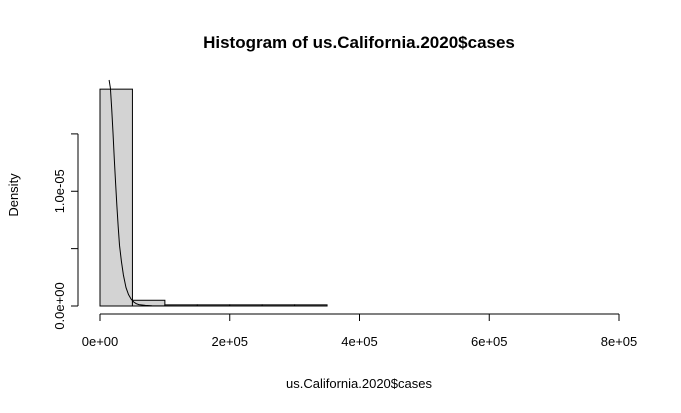  Describe the element at coordinates (359, 383) in the screenshot. I see `x-axis-label: us.California.2020$cases` at that location.